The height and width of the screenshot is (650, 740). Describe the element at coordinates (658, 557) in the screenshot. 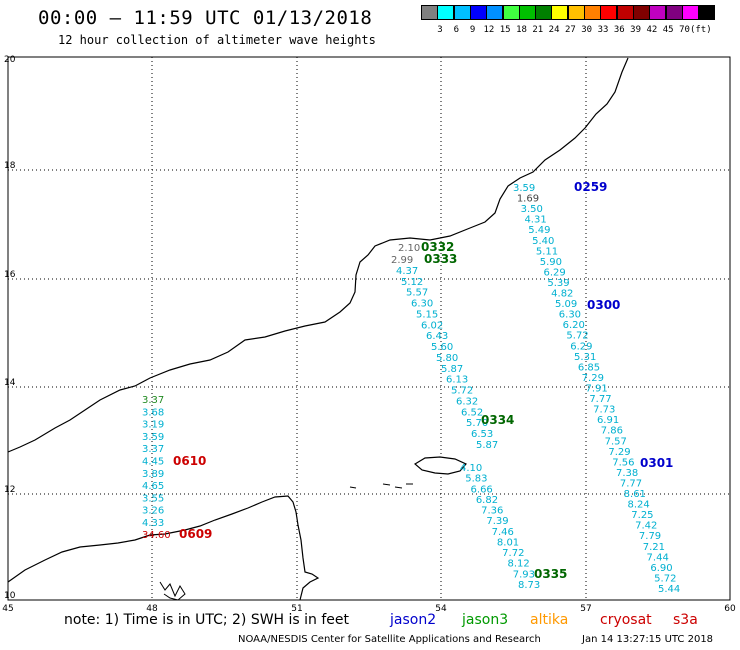

I see `wave-height-value: 7.44` at that location.